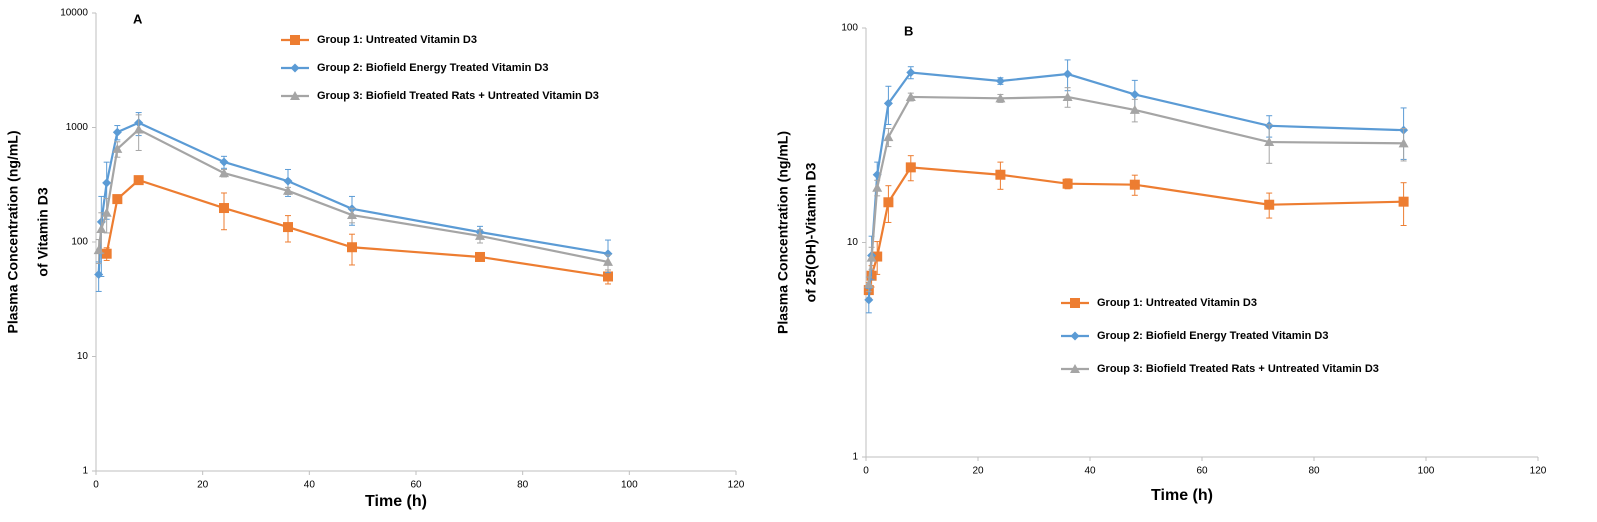 The image size is (1597, 522). Describe the element at coordinates (43, 231) in the screenshot. I see `y-axis-label: of Vitamin D3` at that location.